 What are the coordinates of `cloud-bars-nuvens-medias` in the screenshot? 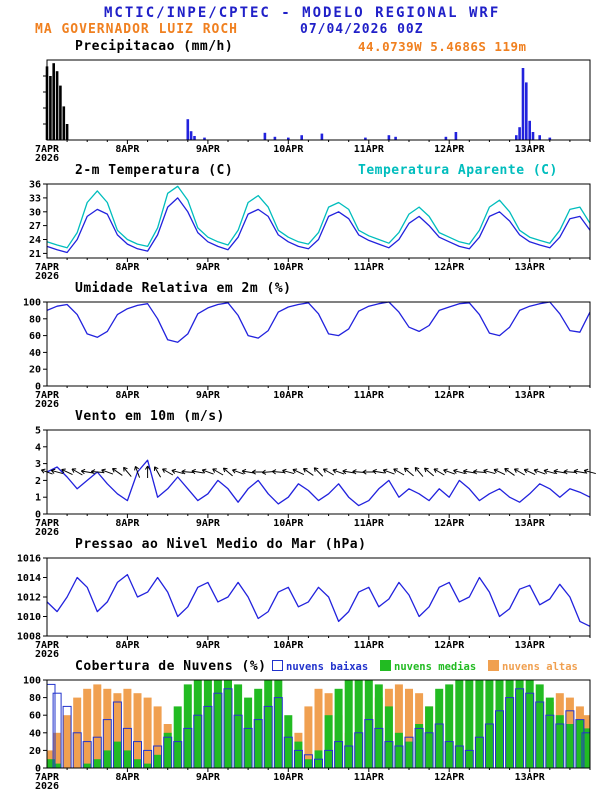 It's located at (318, 724).